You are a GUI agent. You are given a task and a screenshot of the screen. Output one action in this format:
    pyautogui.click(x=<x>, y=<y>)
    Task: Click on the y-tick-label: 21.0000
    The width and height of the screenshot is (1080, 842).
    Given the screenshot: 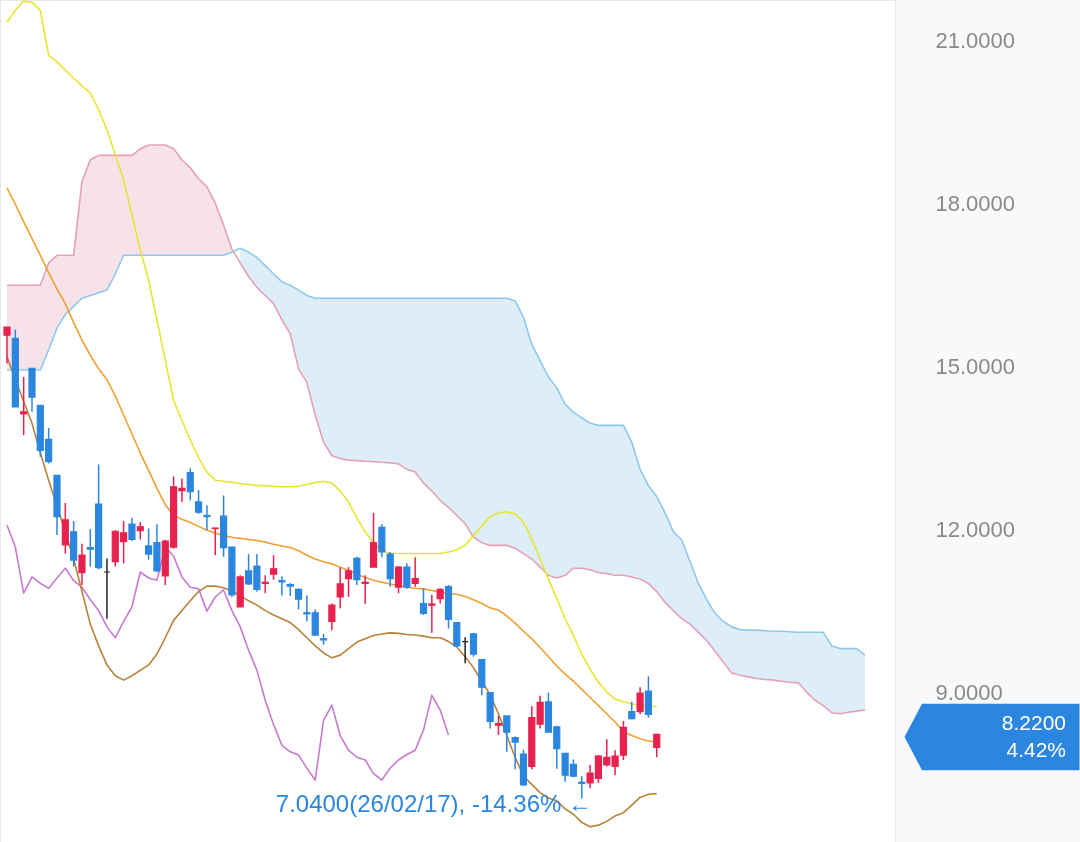 What is the action you would take?
    pyautogui.click(x=975, y=40)
    